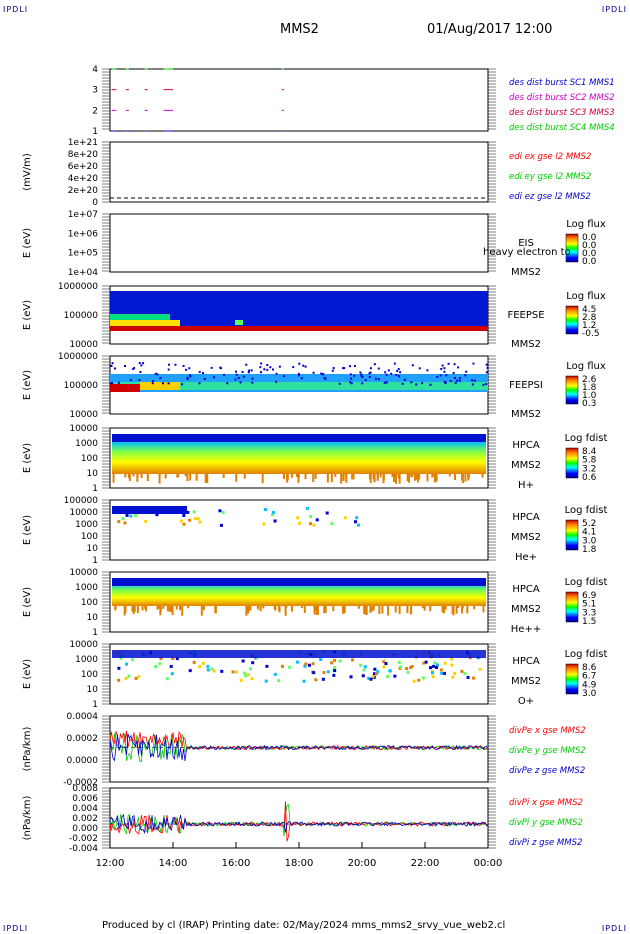 Image resolution: width=630 pixels, height=934 pixels. Describe the element at coordinates (27, 172) in the screenshot. I see `y-axis-label-edi: (mV/m)` at that location.